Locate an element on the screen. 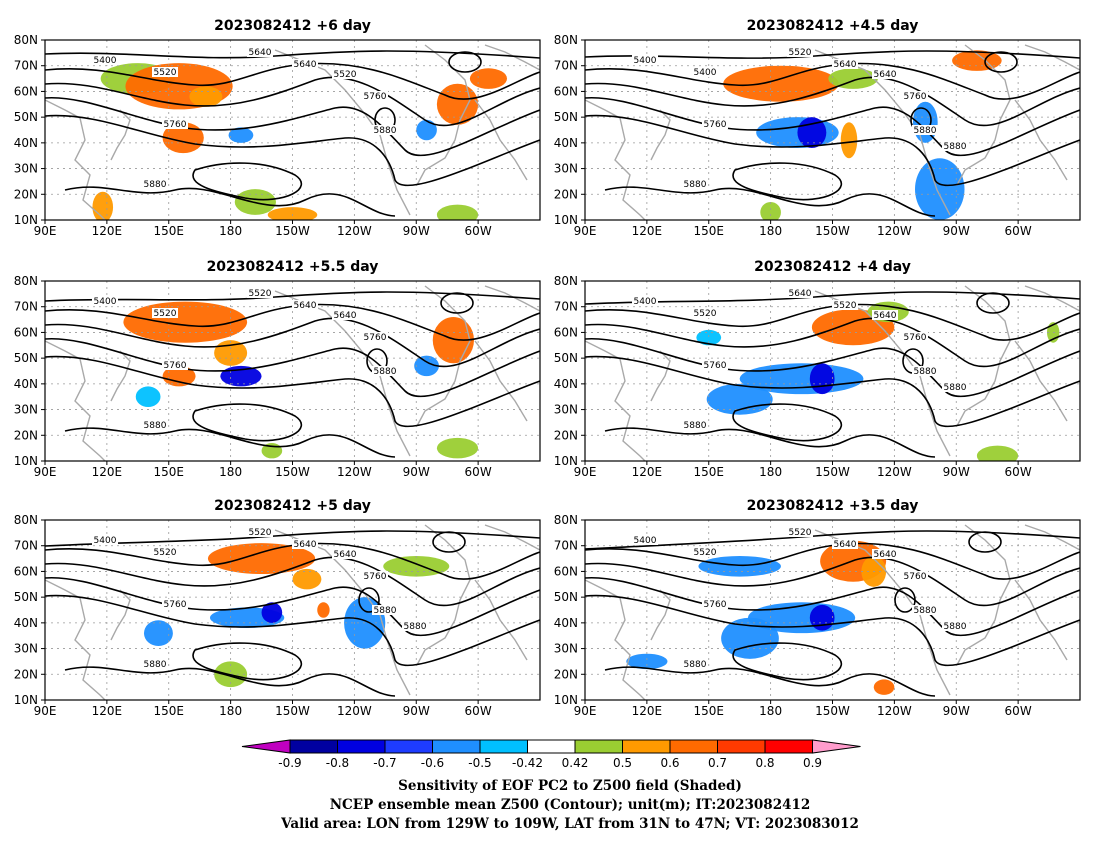  lon-tick-label: 180 is located at coordinates (770, 231).